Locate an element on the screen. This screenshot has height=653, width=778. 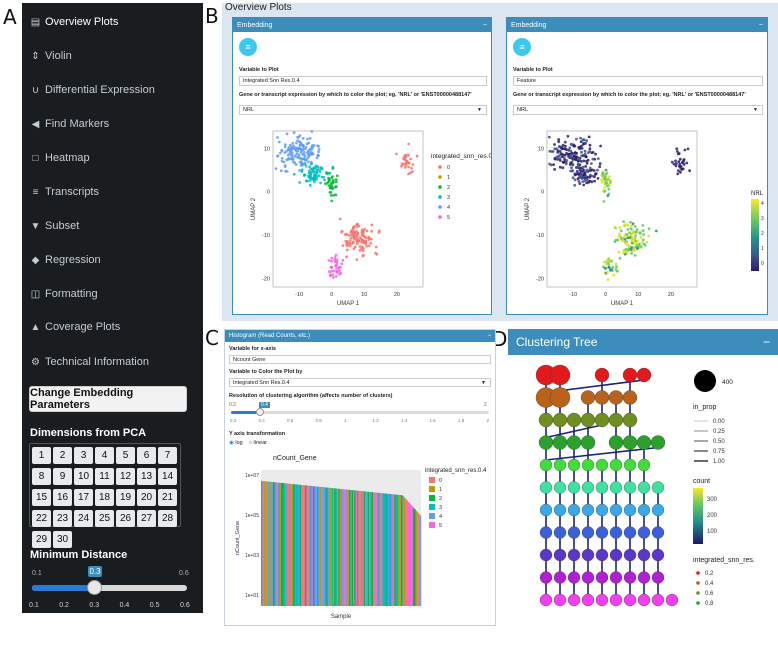
min-distance-handle is located at coordinates (94, 587).